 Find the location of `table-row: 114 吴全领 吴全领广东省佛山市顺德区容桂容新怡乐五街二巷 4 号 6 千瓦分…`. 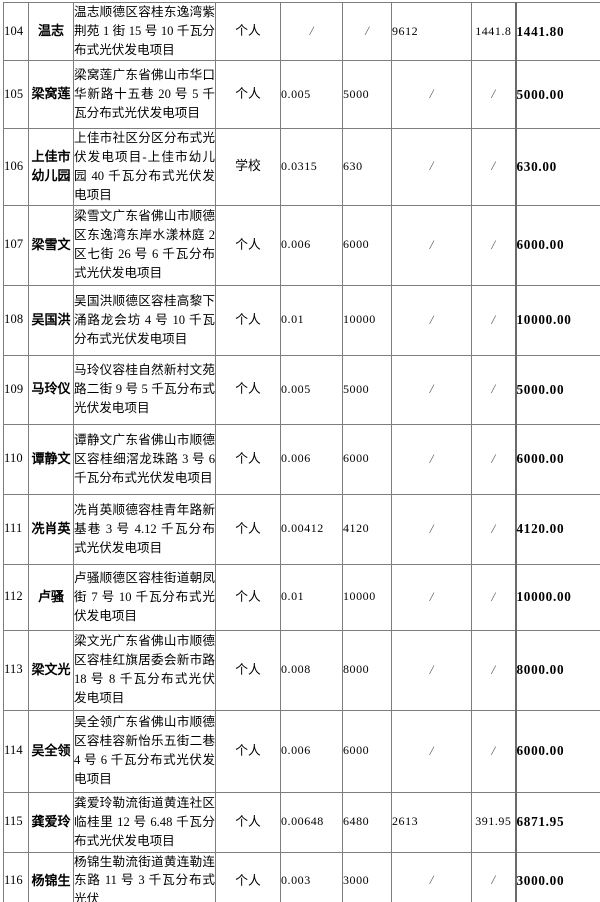

table-row: 114 吴全领 吴全领广东省佛山市顺德区容桂容新怡乐五街二巷 4 号 6 千瓦分… is located at coordinates (301, 751).